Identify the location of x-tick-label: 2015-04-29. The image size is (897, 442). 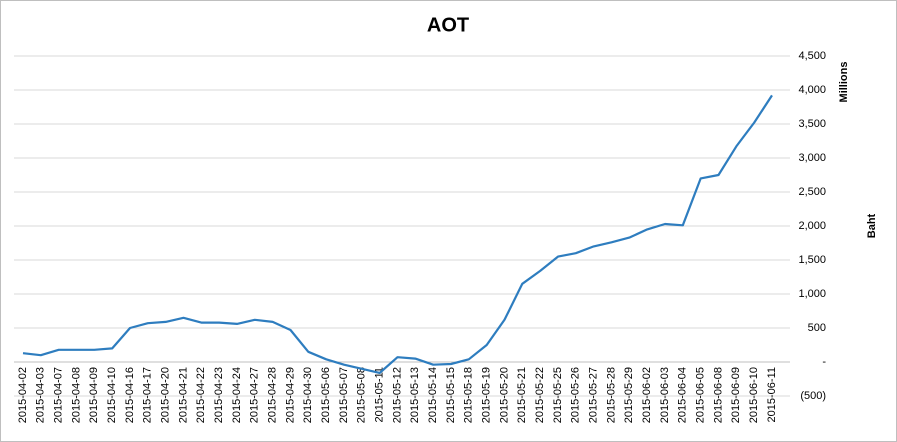
(290, 395).